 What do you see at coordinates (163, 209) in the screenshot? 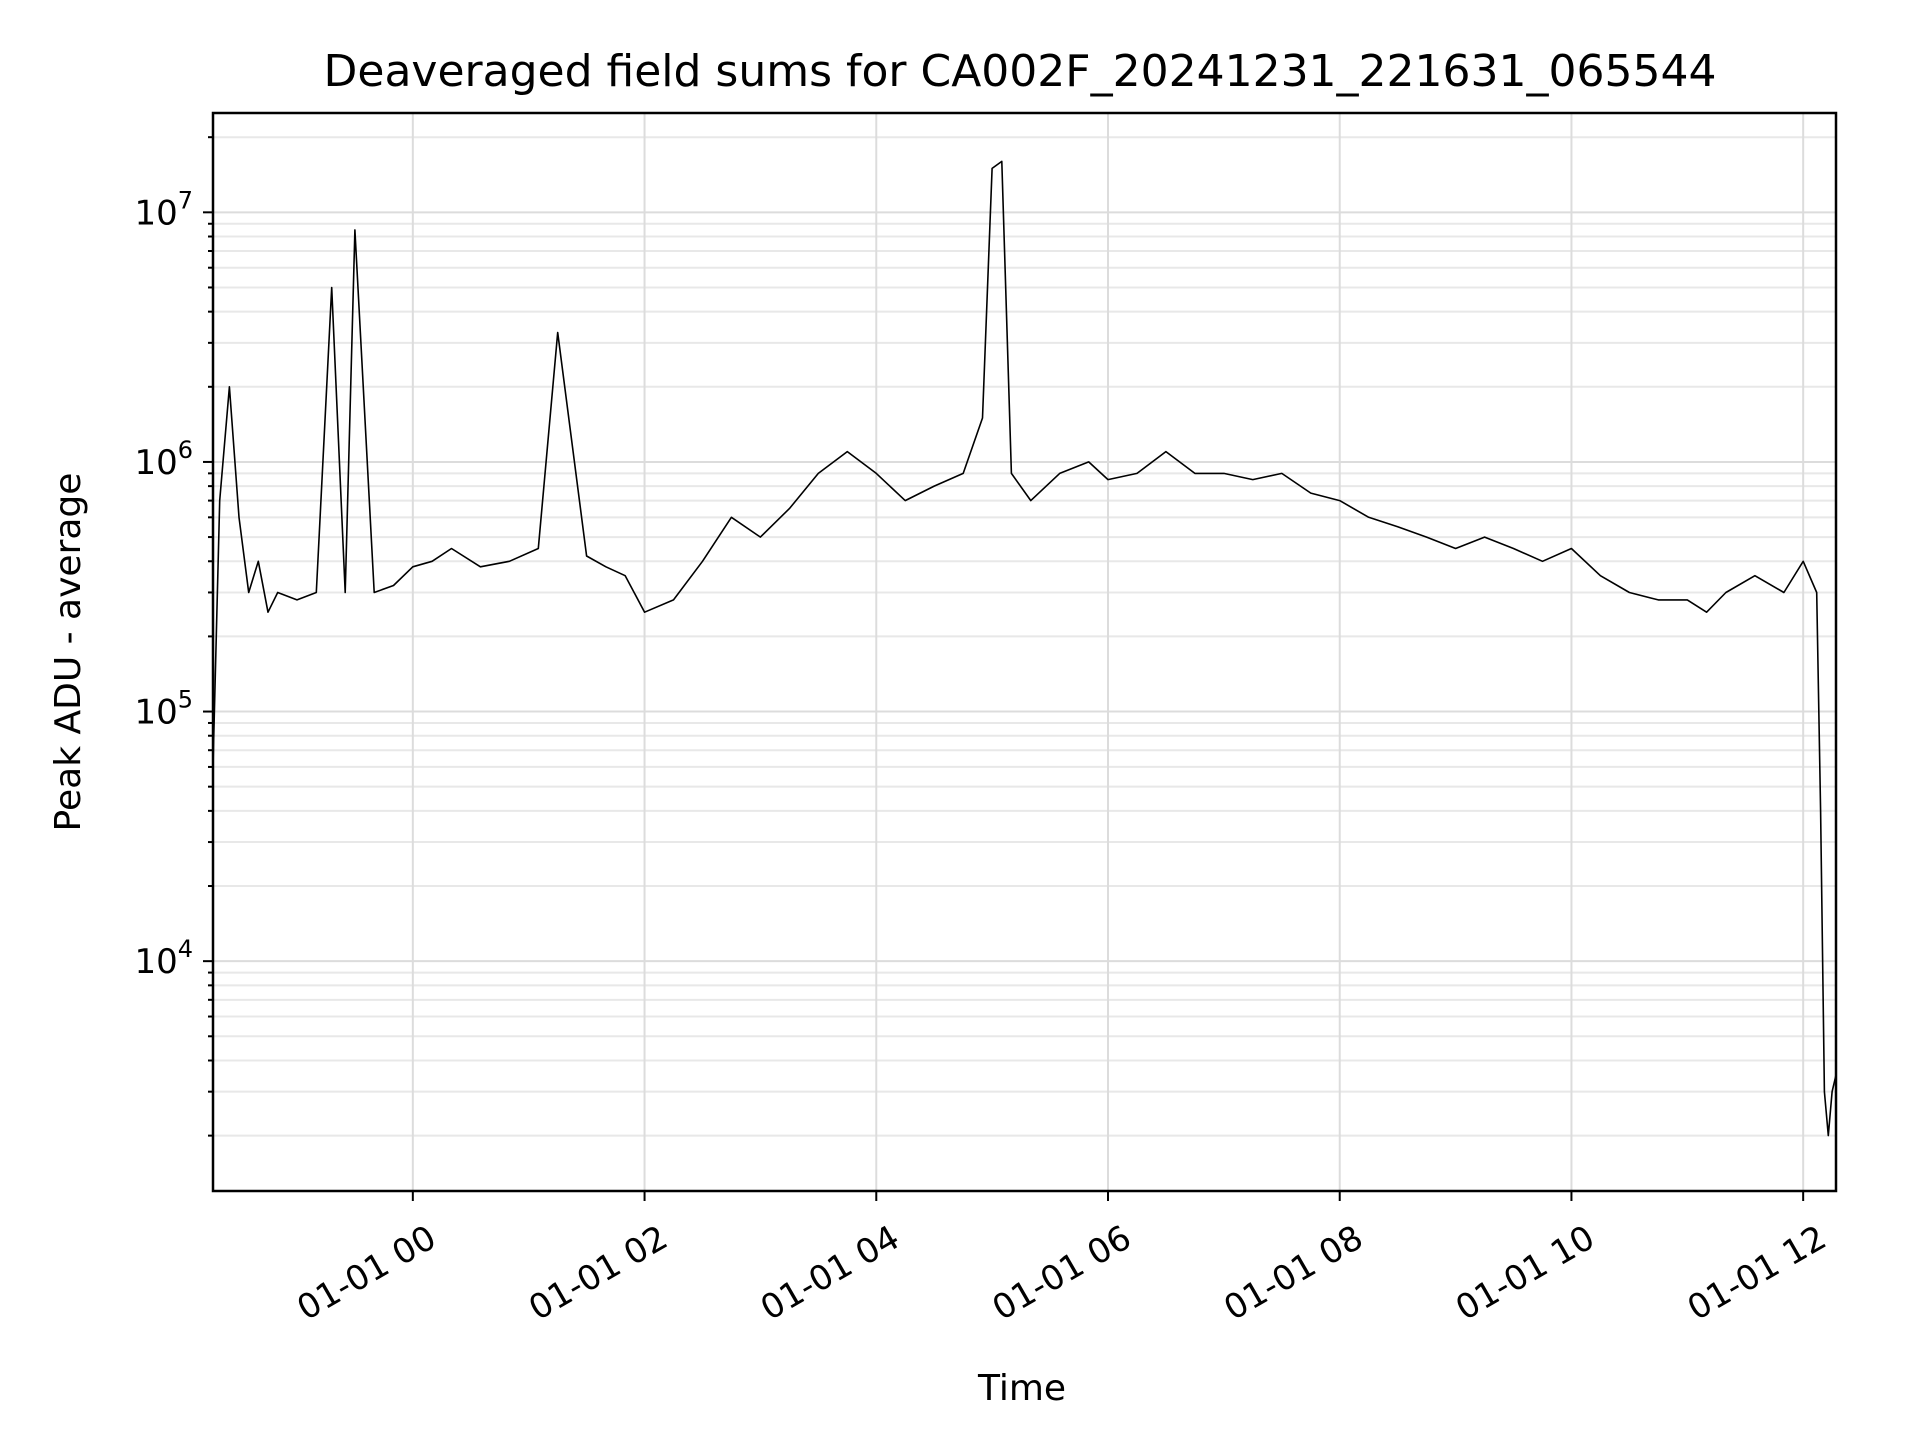
I see `y-tick-label: 10⁷` at bounding box center [163, 209].